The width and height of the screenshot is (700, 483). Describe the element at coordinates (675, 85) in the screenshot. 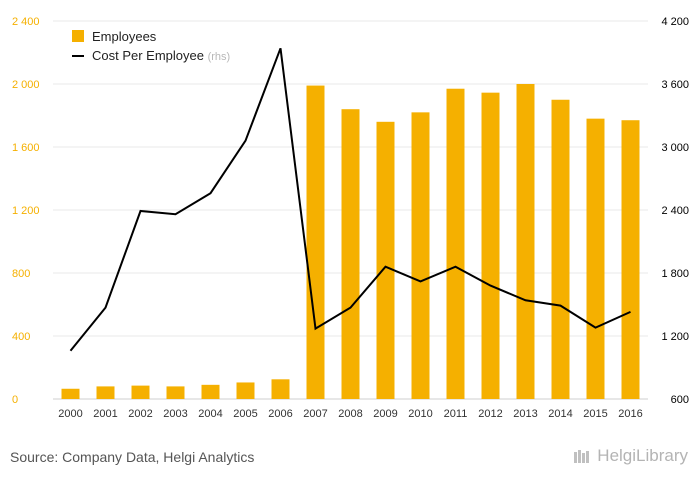

I see `right-tick-label: 3 600` at that location.